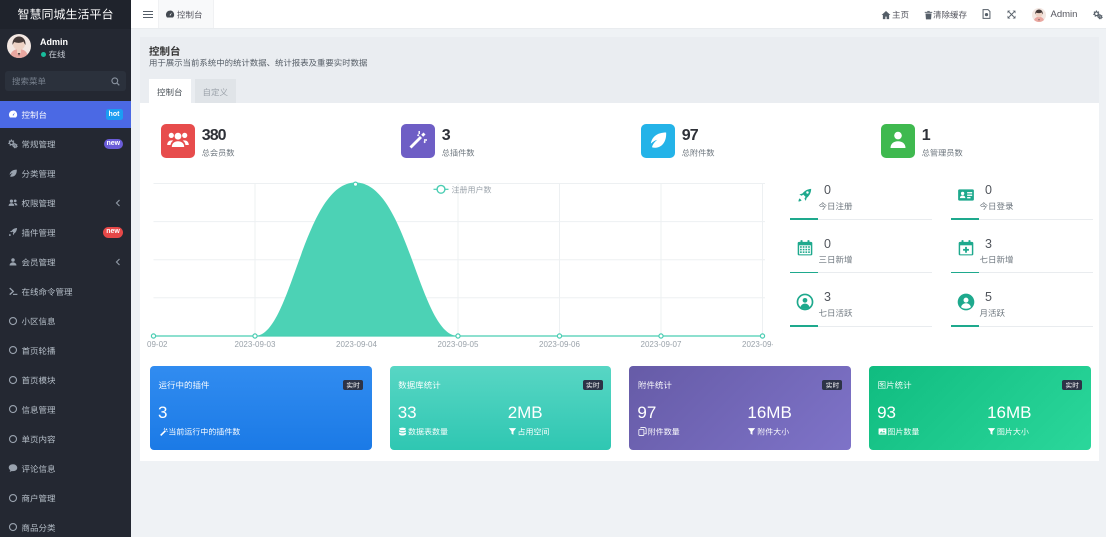 The height and width of the screenshot is (537, 1106). Describe the element at coordinates (661, 344) in the screenshot. I see `svg-text: 2023-09-07` at that location.